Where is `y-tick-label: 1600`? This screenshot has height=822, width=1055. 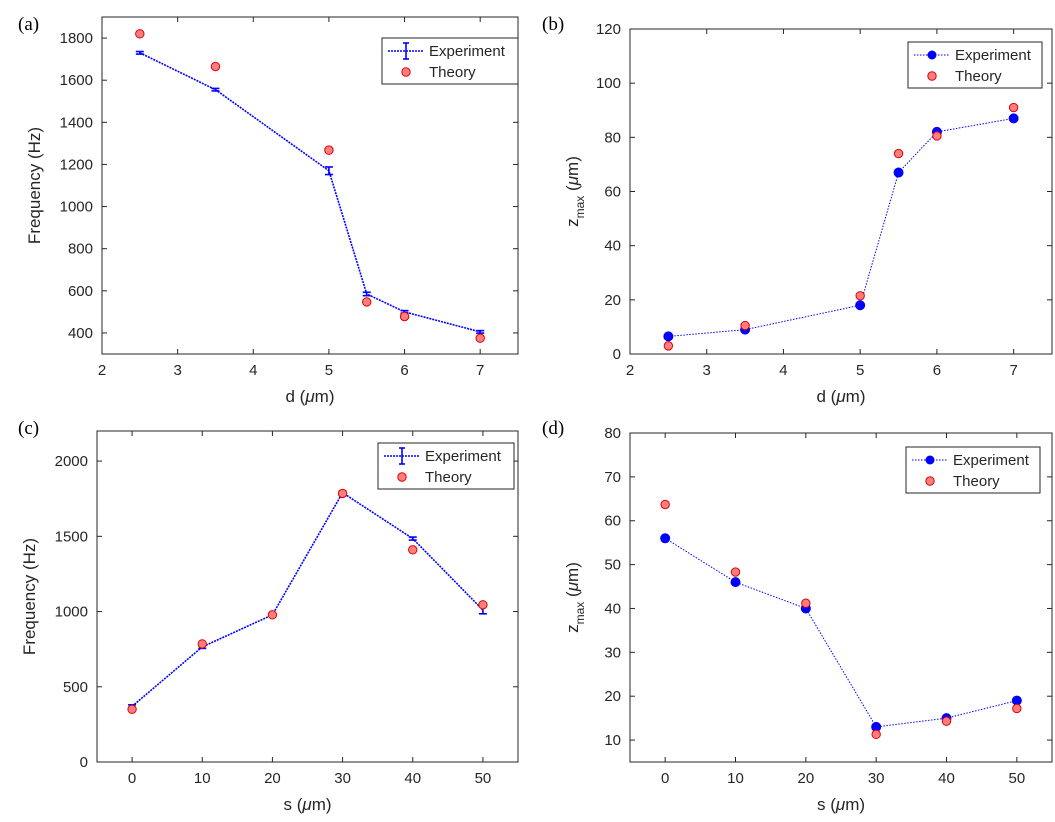 y-tick-label: 1600 is located at coordinates (76, 80).